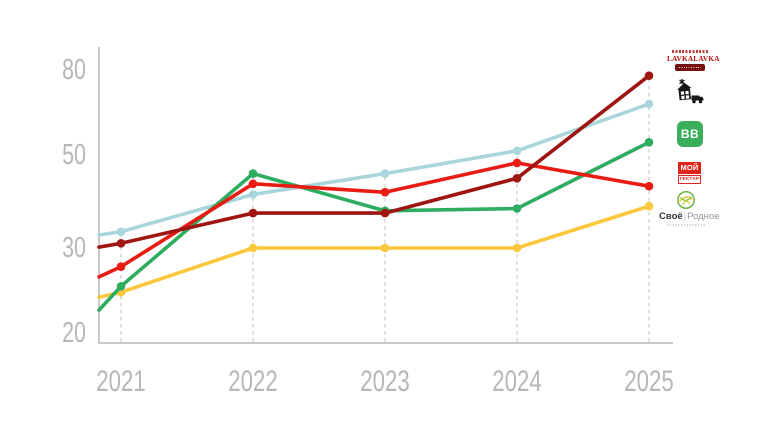  What do you see at coordinates (74, 155) in the screenshot?
I see `y-tick-label-50: 50` at bounding box center [74, 155].